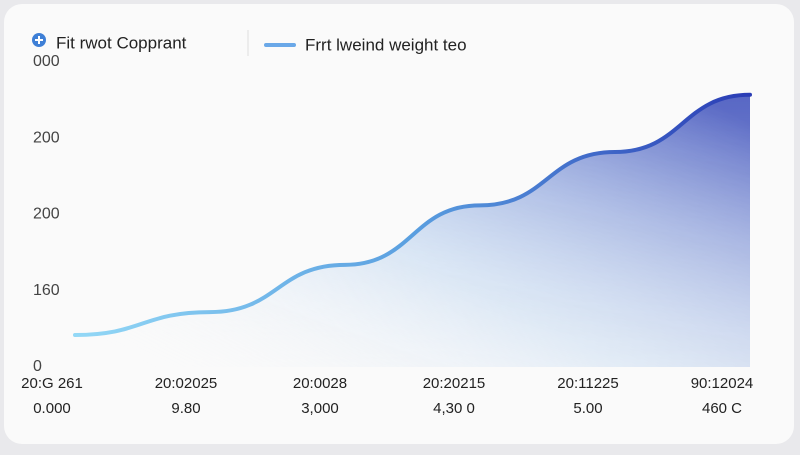 The width and height of the screenshot is (800, 455). What do you see at coordinates (186, 383) in the screenshot?
I see `x-tick-label: 20:02025` at bounding box center [186, 383].